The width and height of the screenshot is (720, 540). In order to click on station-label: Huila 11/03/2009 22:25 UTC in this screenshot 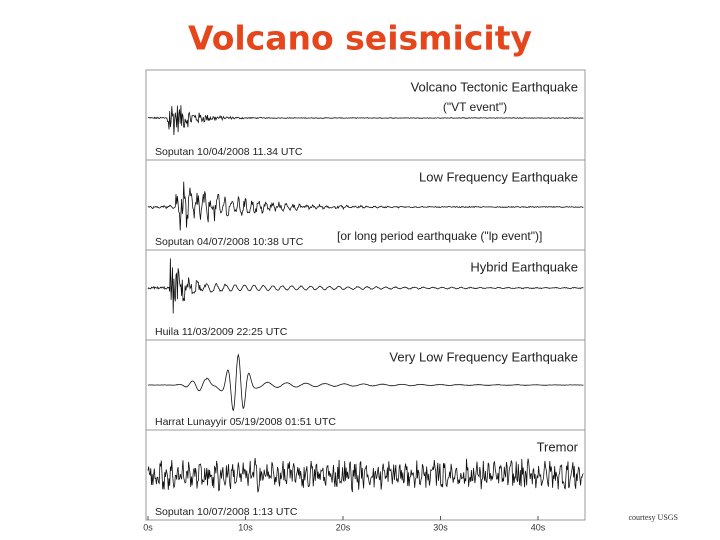, I will do `click(221, 332)`.